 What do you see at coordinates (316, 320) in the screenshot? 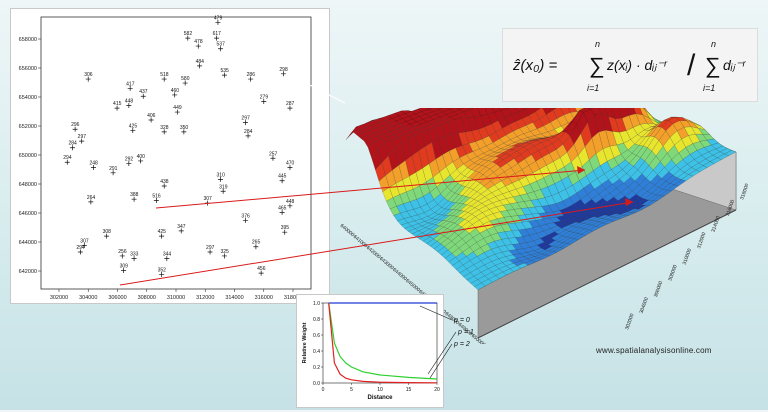
I see `weight-ytick-label: 0.8` at bounding box center [316, 320].